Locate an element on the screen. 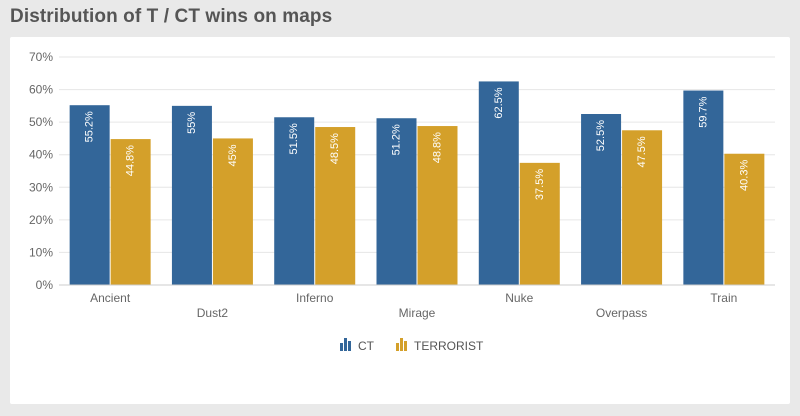 This screenshot has height=416, width=800. bar-terrorist-inferno is located at coordinates (335, 206).